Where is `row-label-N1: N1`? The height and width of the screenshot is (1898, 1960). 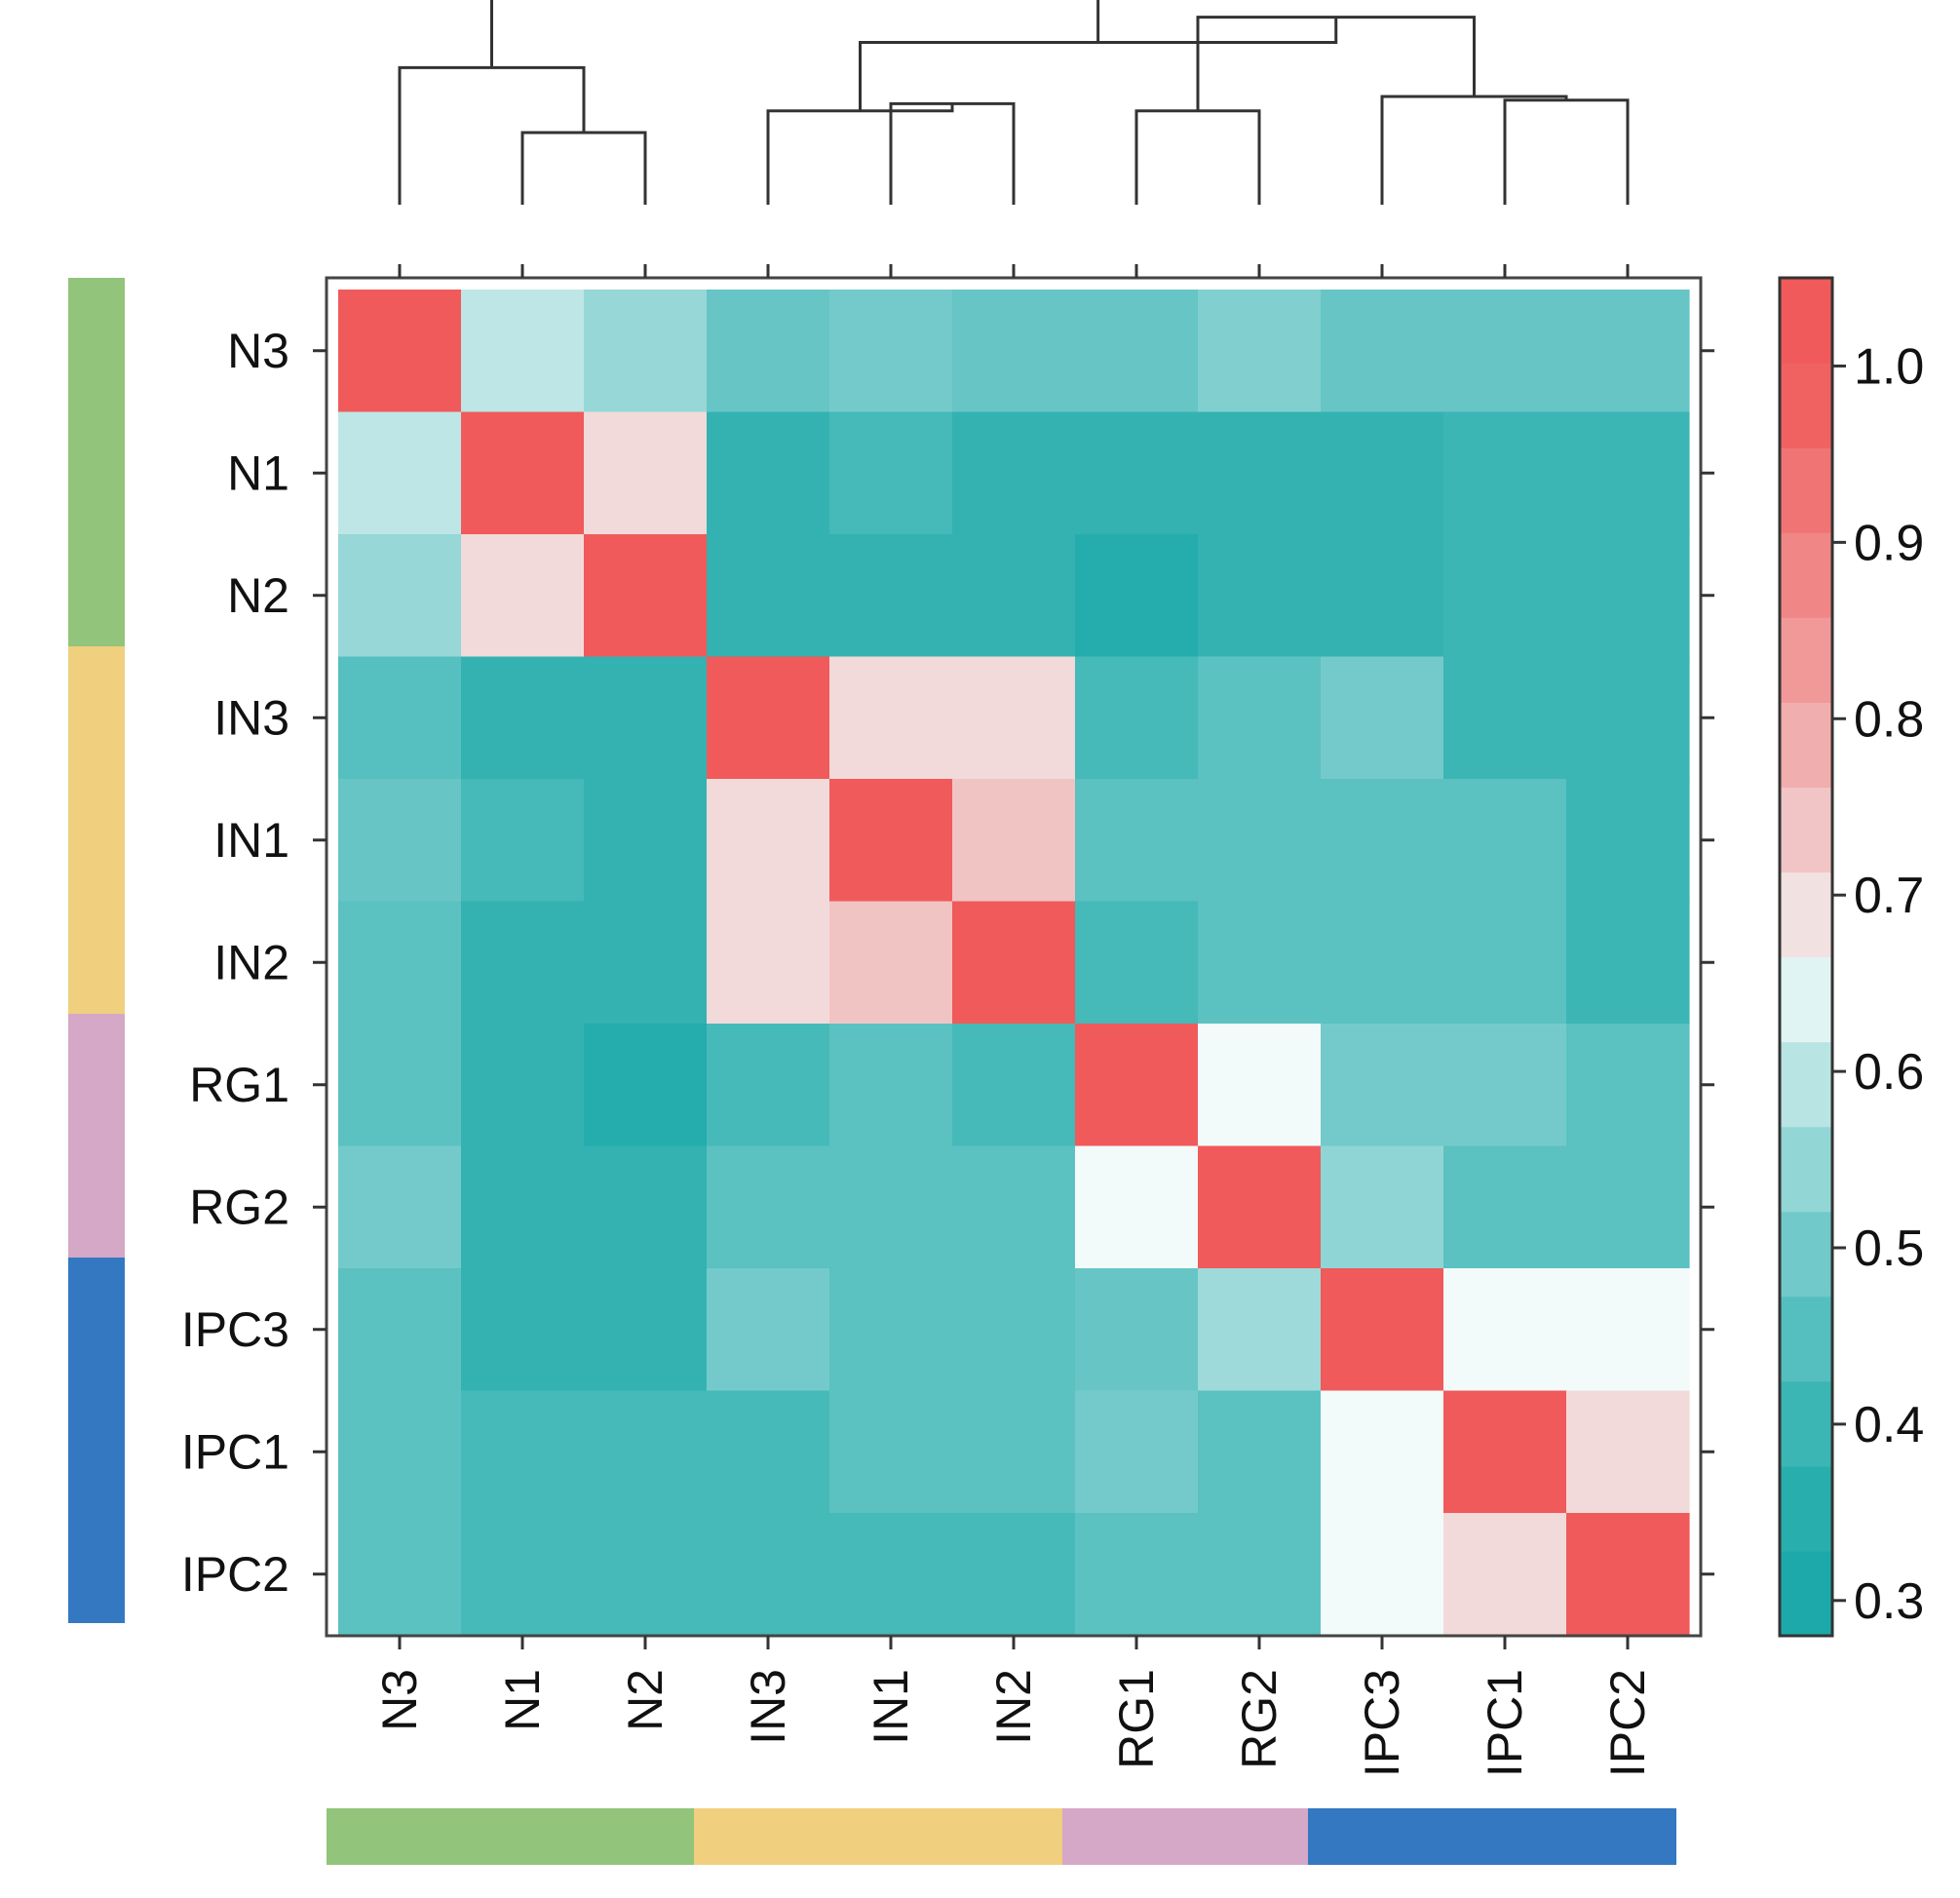 row-label-N1: N1 is located at coordinates (258, 472).